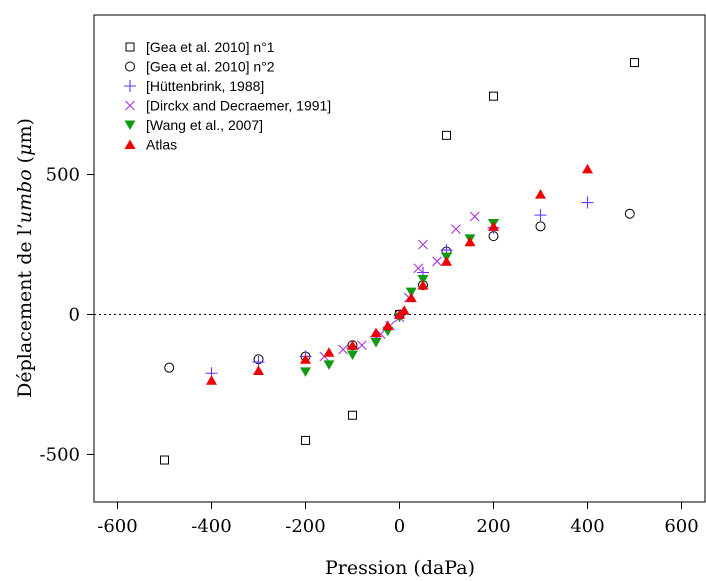 Image resolution: width=706 pixels, height=581 pixels. I want to click on y-tick-label: -500, so click(60, 454).